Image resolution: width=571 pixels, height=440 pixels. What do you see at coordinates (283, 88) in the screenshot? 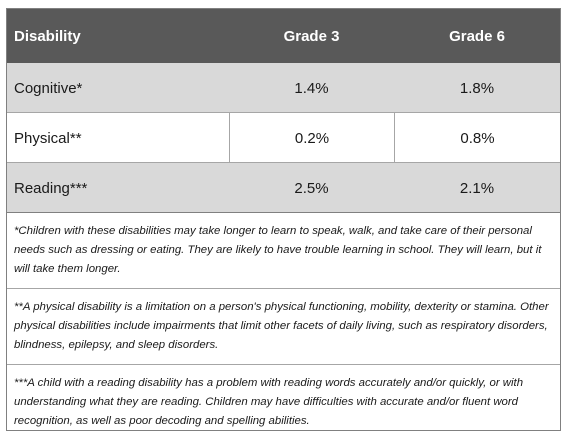
I see `table-row-cognitive: Cognitive* 1.4% 1.8%` at bounding box center [283, 88].